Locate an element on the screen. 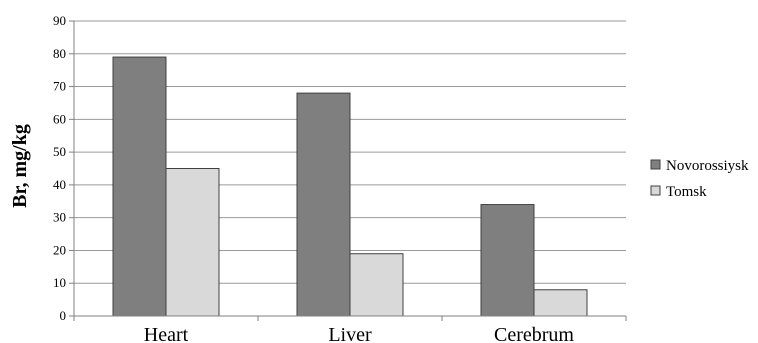 The width and height of the screenshot is (758, 343). legend-entry-label: Tomsk is located at coordinates (686, 192).